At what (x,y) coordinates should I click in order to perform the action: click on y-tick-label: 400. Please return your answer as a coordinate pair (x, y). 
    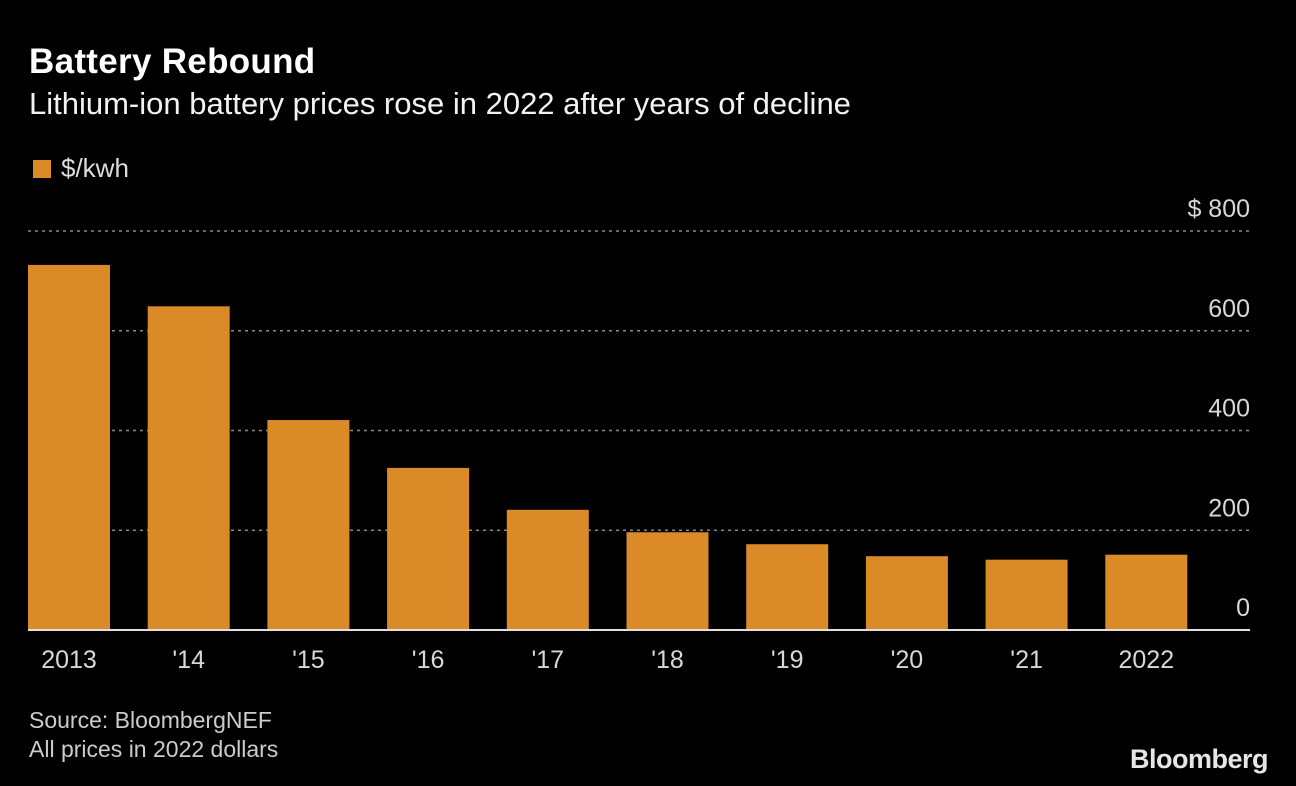
    Looking at the image, I should click on (1229, 409).